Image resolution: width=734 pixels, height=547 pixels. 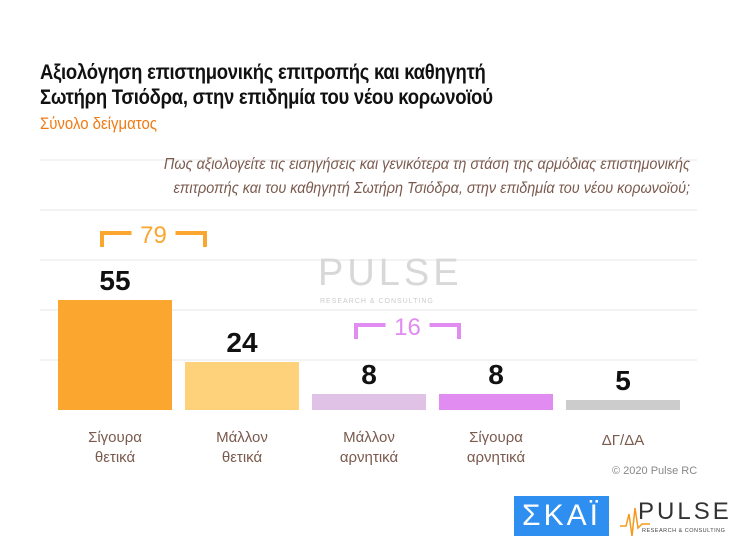 What do you see at coordinates (623, 440) in the screenshot?
I see `category-label: ΔΓ/ΔΑ` at bounding box center [623, 440].